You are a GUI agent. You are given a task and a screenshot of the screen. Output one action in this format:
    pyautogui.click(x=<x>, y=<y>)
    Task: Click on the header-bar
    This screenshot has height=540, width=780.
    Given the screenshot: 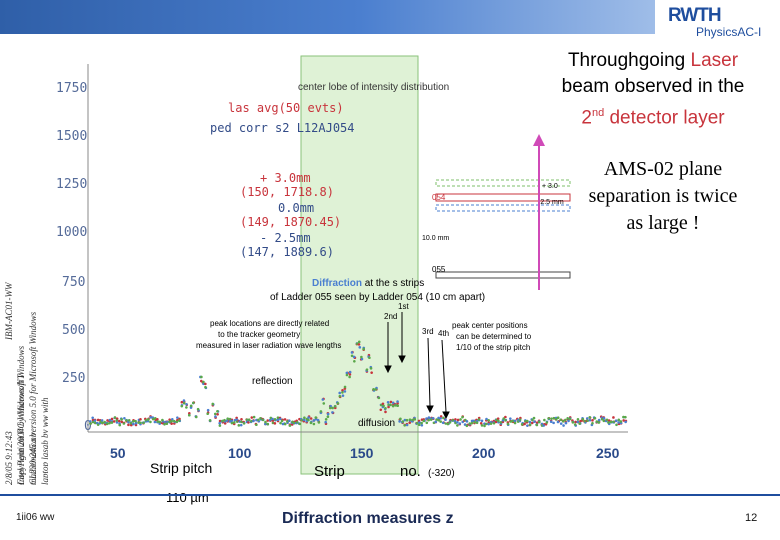 What is the action you would take?
    pyautogui.click(x=327, y=17)
    